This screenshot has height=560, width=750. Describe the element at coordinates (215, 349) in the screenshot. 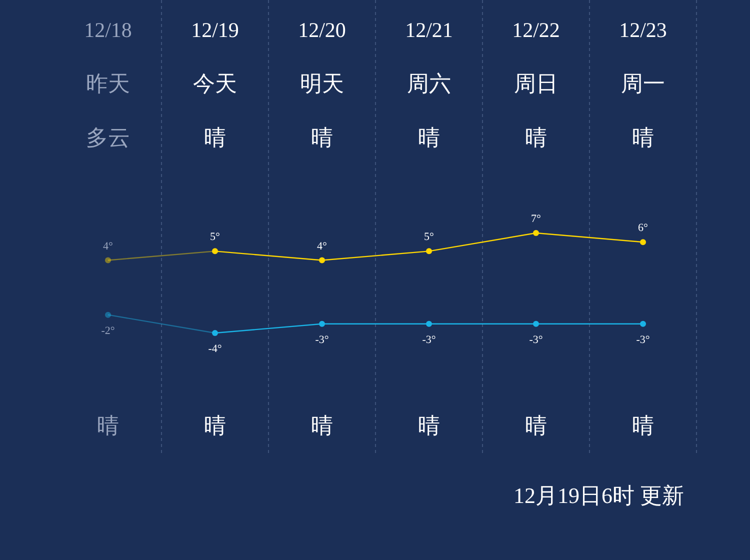

I see `data-label: -4°` at that location.